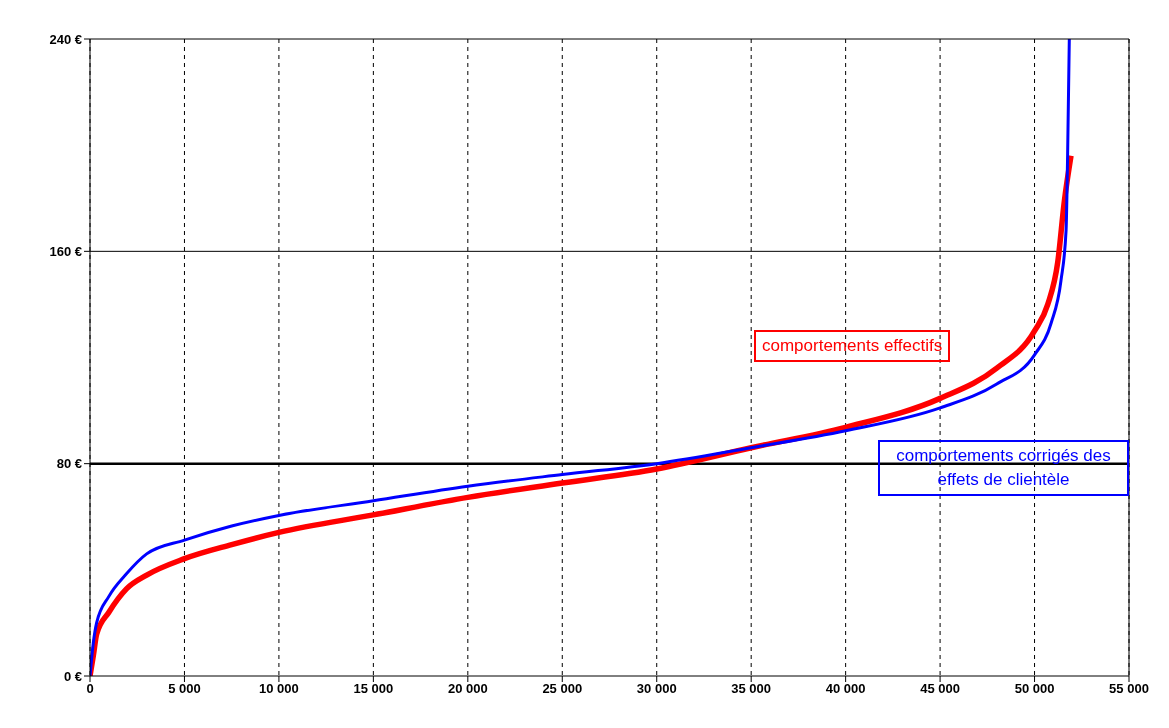 The height and width of the screenshot is (728, 1169). Describe the element at coordinates (65, 39) in the screenshot. I see `y-tick-label: 240 €` at that location.